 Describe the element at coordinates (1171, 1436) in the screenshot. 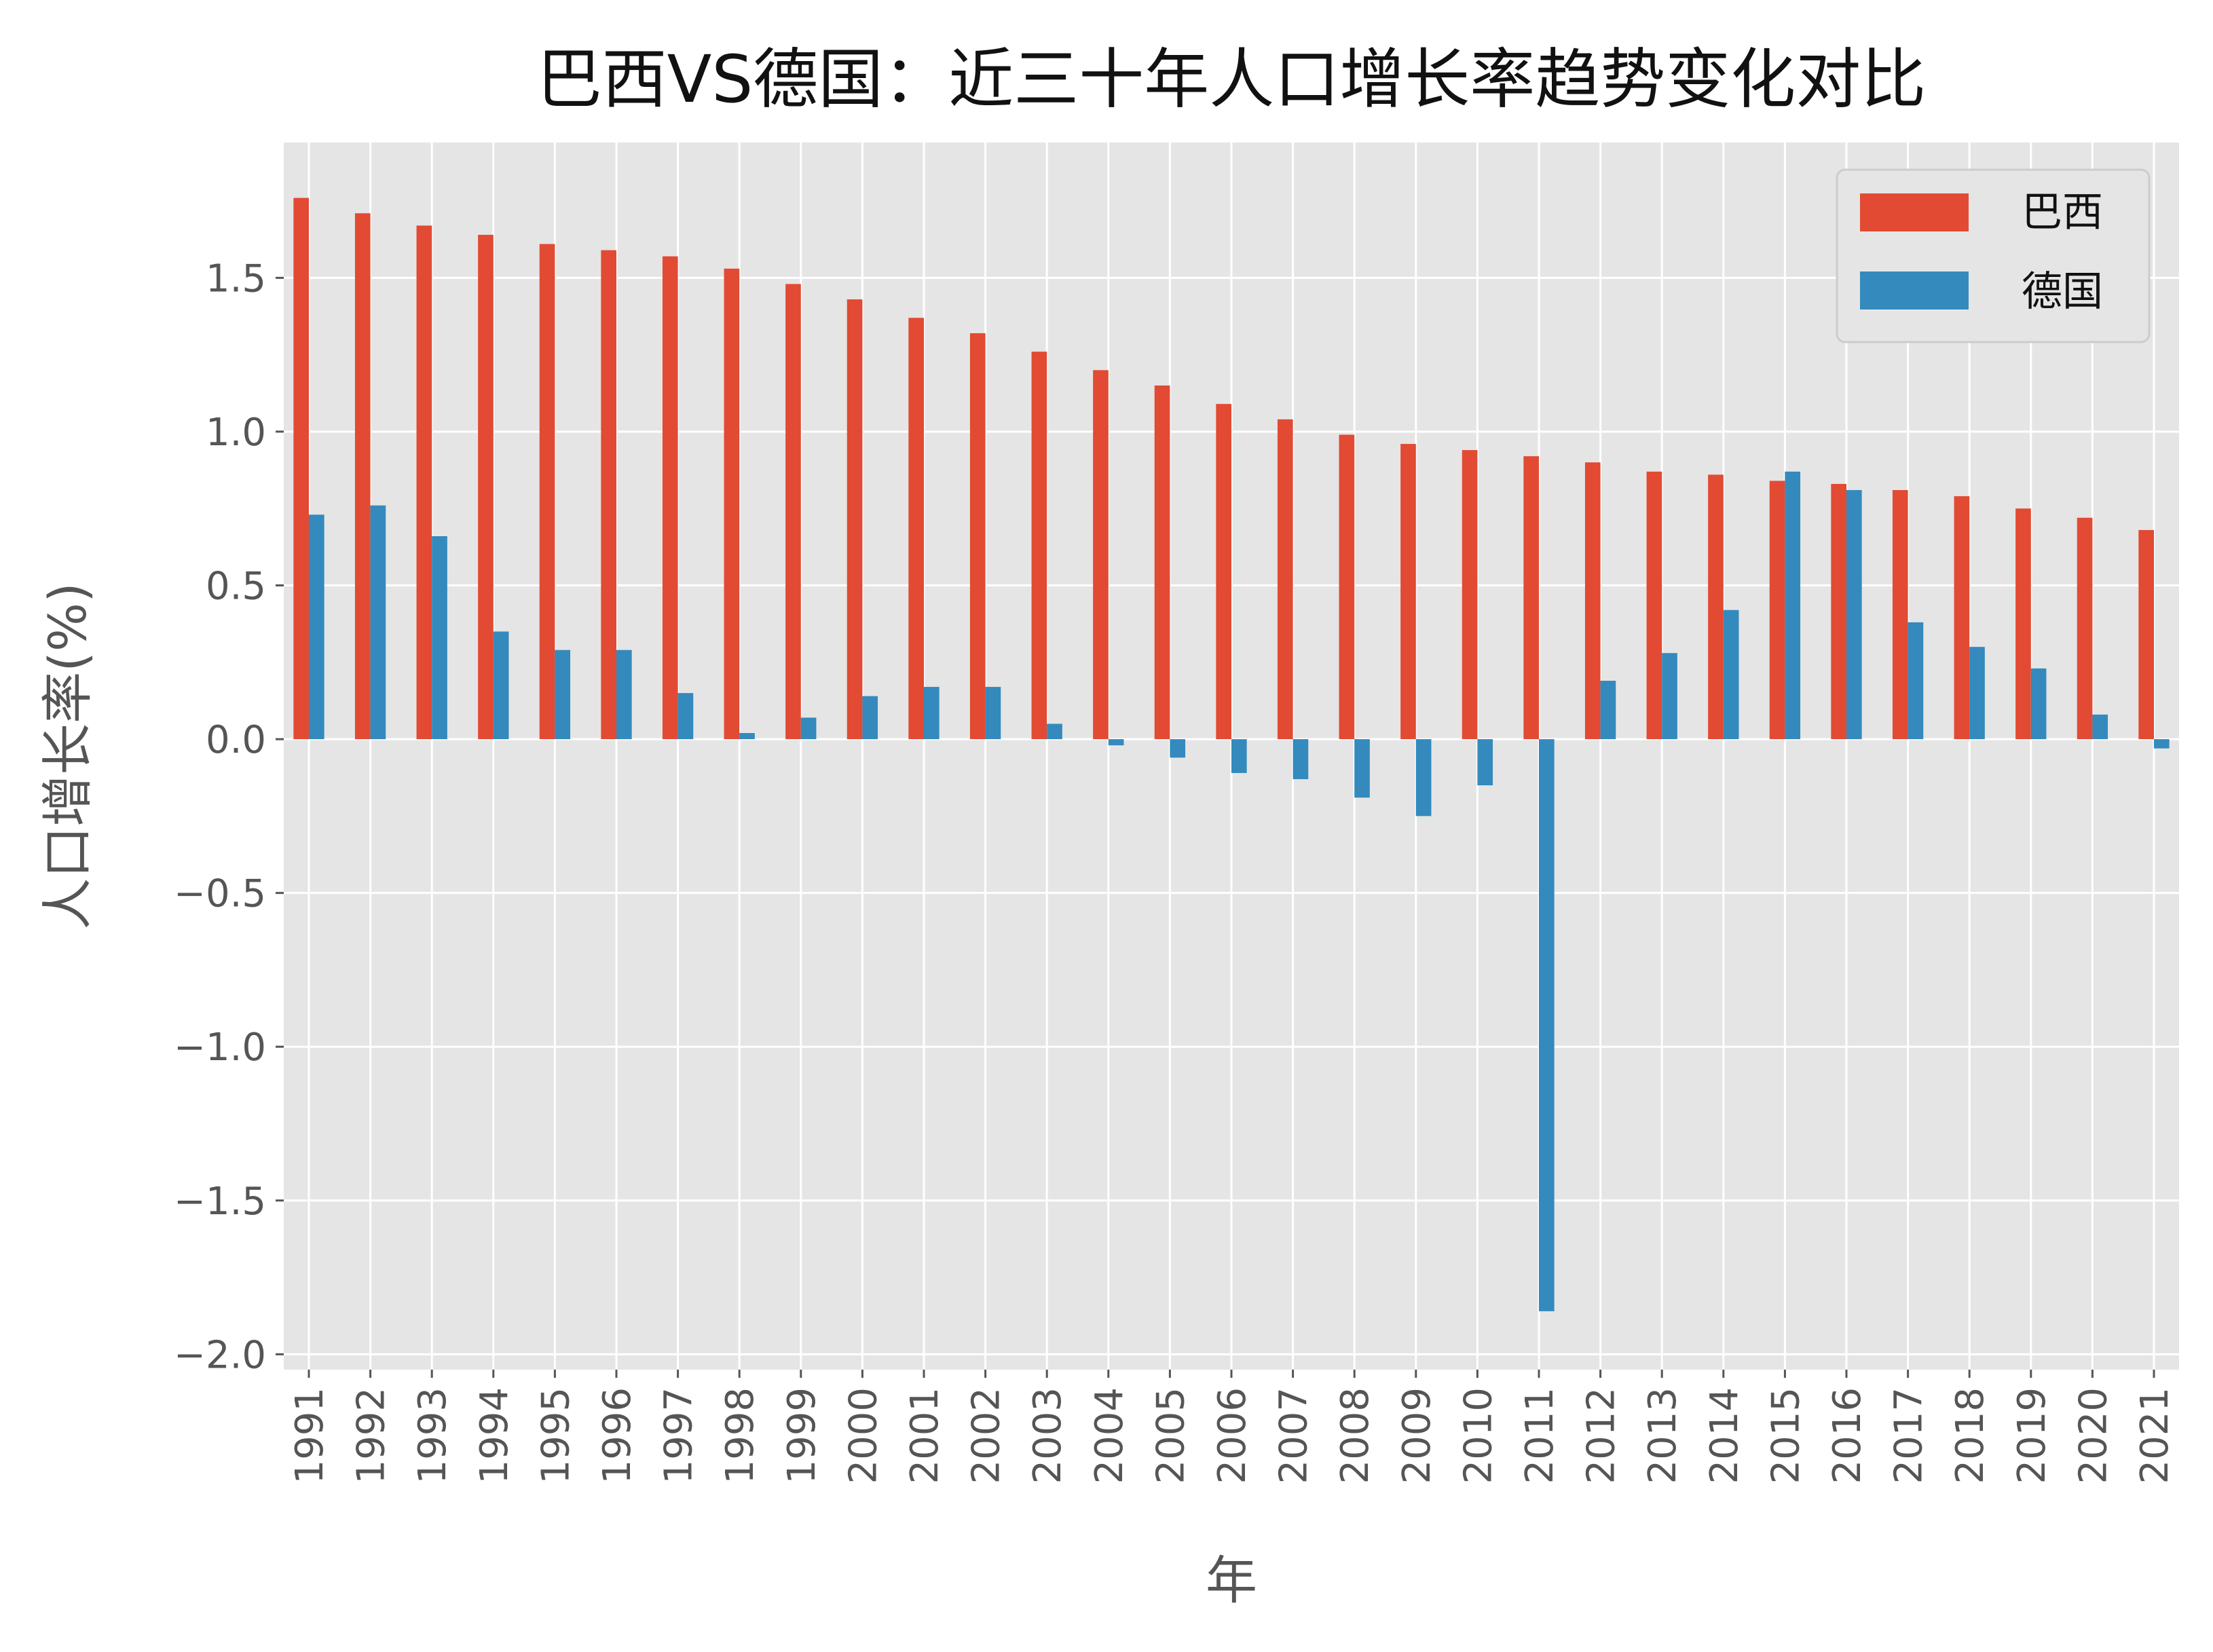

I see `x-tick-label: 2005` at that location.